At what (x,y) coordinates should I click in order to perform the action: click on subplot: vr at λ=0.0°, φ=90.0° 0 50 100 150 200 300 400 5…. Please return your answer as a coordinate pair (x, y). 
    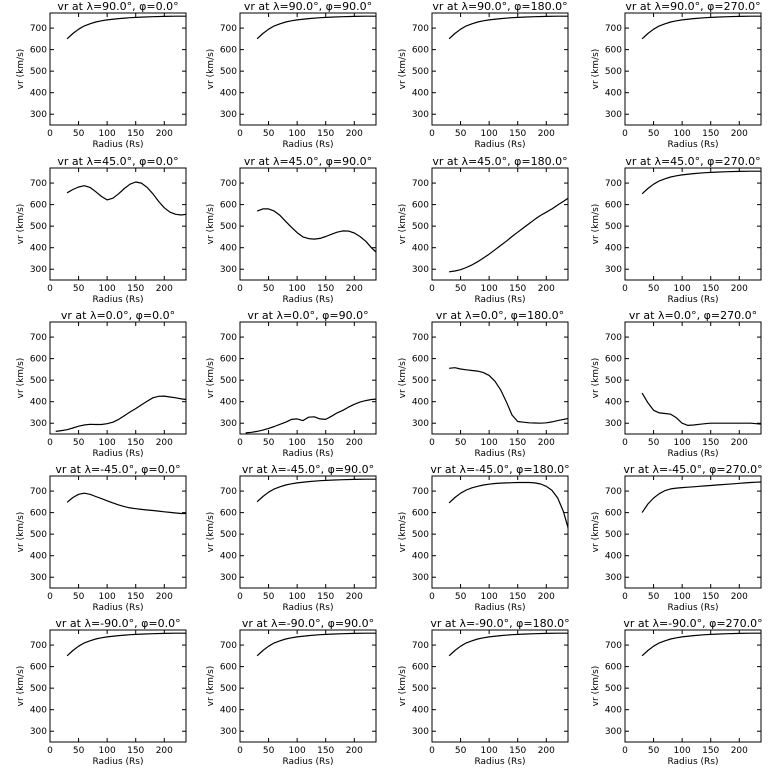
    Looking at the image, I should click on (291, 384).